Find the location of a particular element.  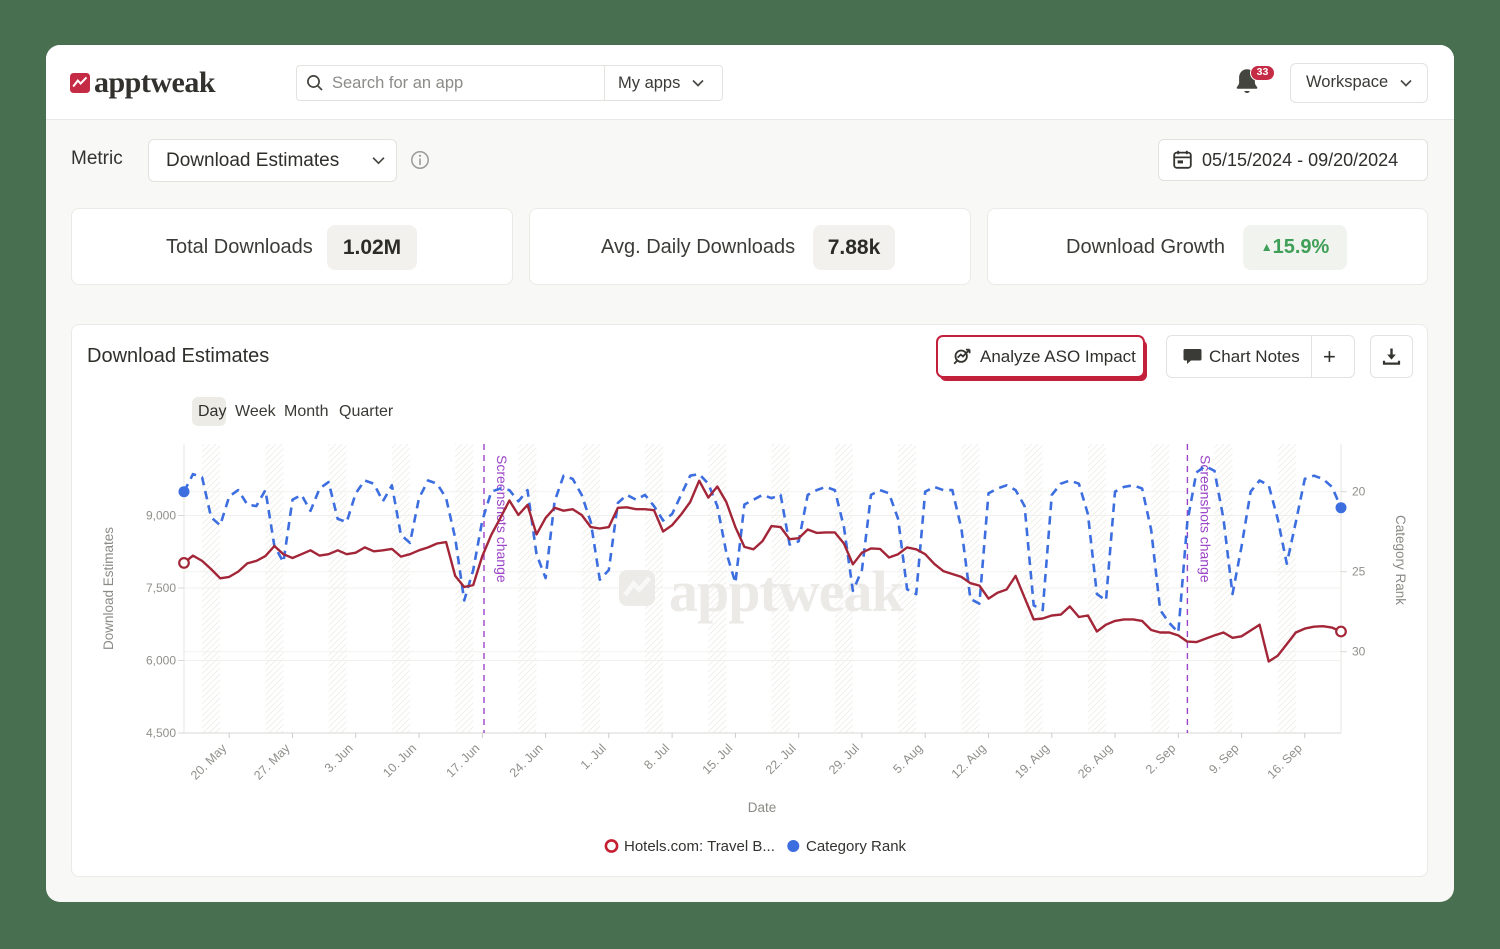

svg-text: 16. Sep is located at coordinates (1285, 761).